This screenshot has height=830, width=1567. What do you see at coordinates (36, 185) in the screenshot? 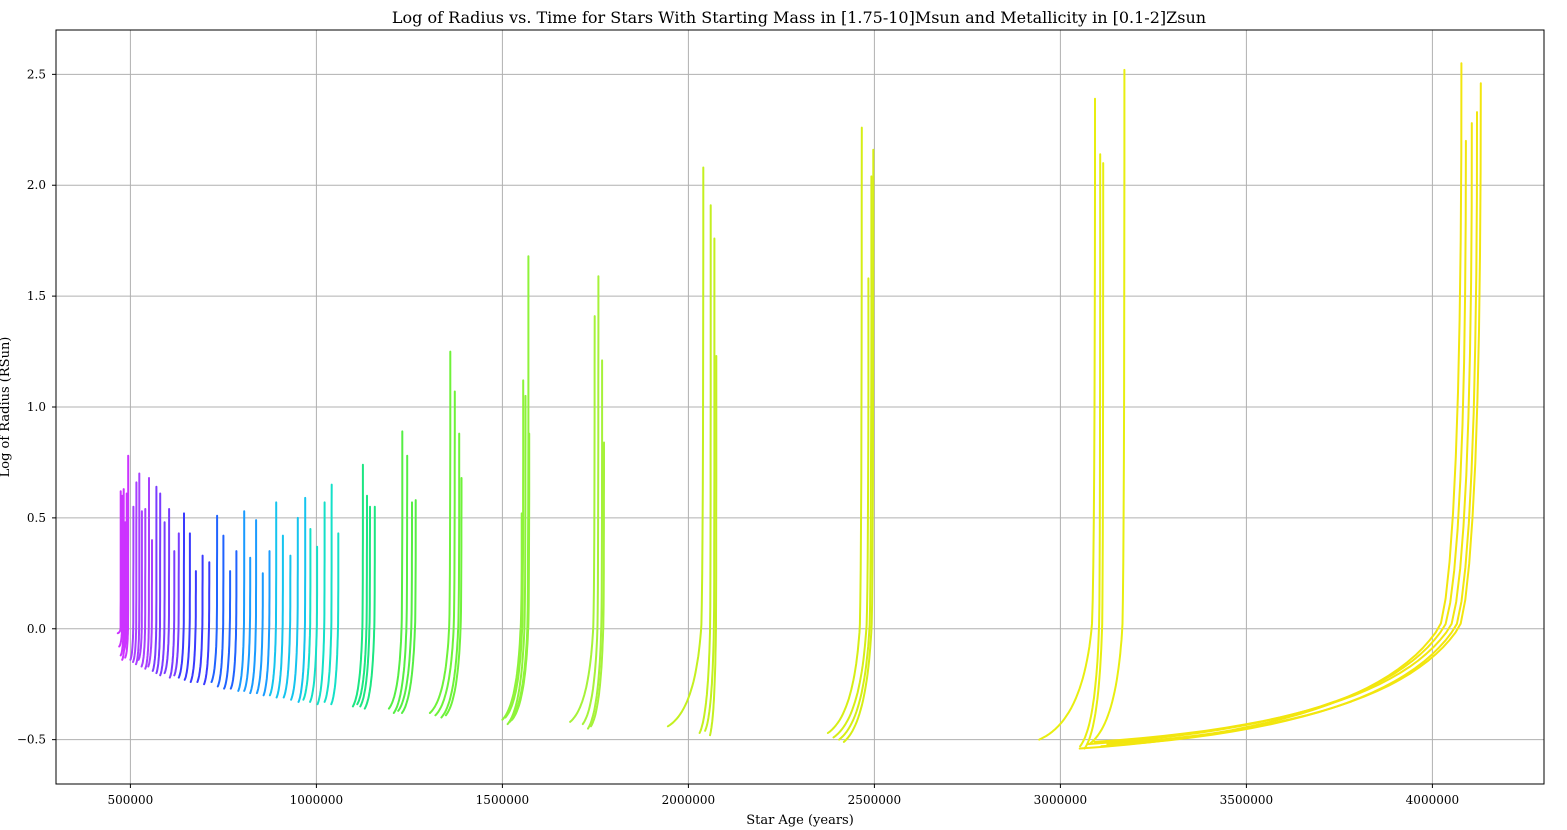
I see `y-tick-label: 2.0` at bounding box center [36, 185].